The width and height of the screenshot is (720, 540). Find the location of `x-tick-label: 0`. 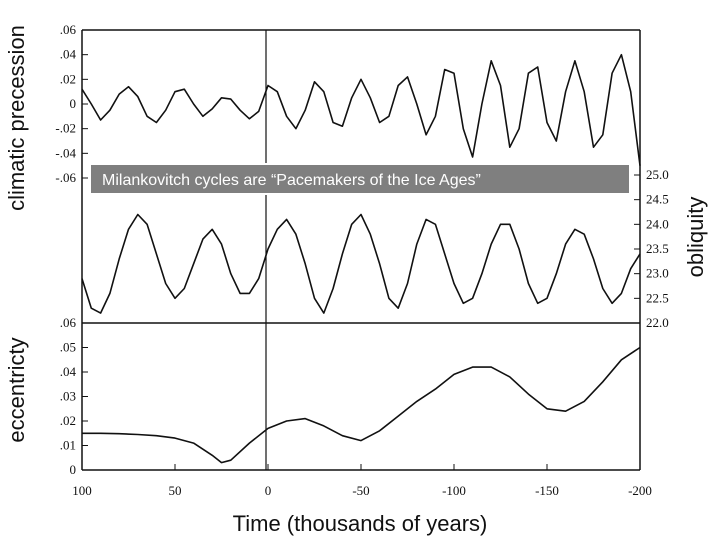

x-tick-label: 0 is located at coordinates (268, 490).